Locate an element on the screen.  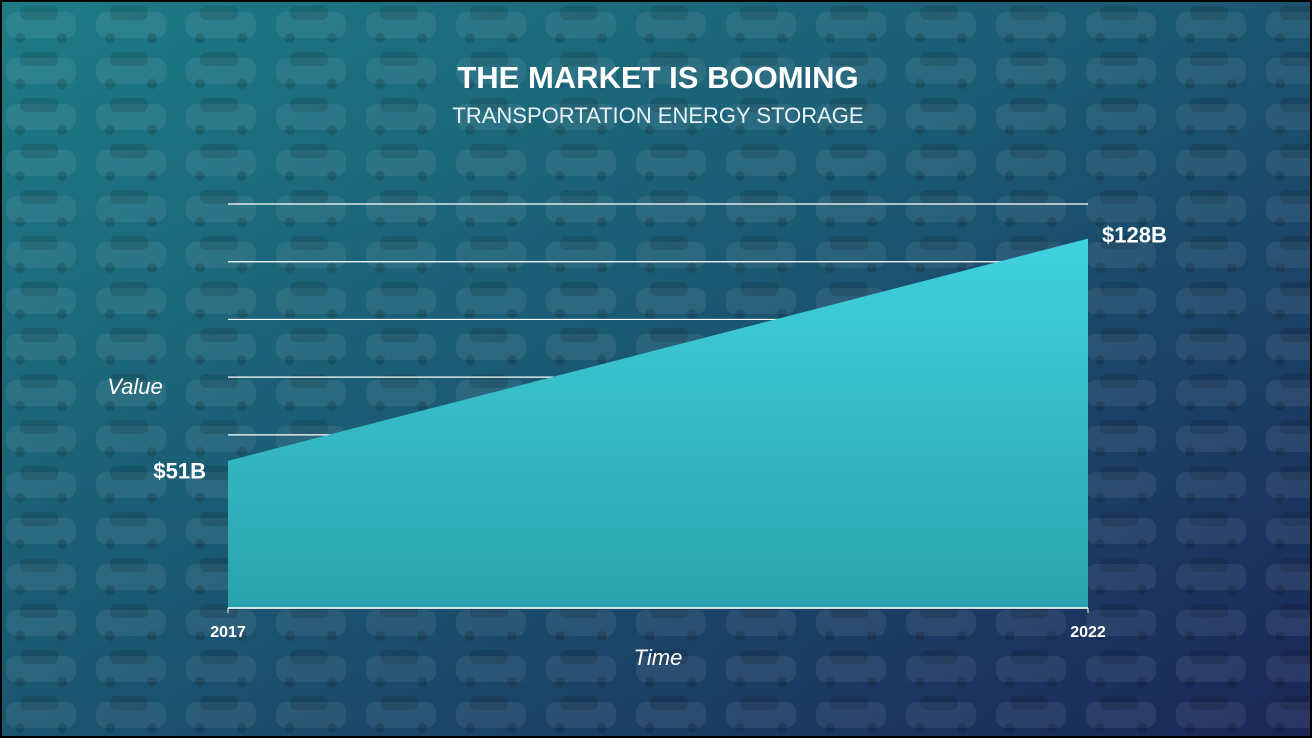
chart-title: THE MARKET IS BOOMING is located at coordinates (657, 77).